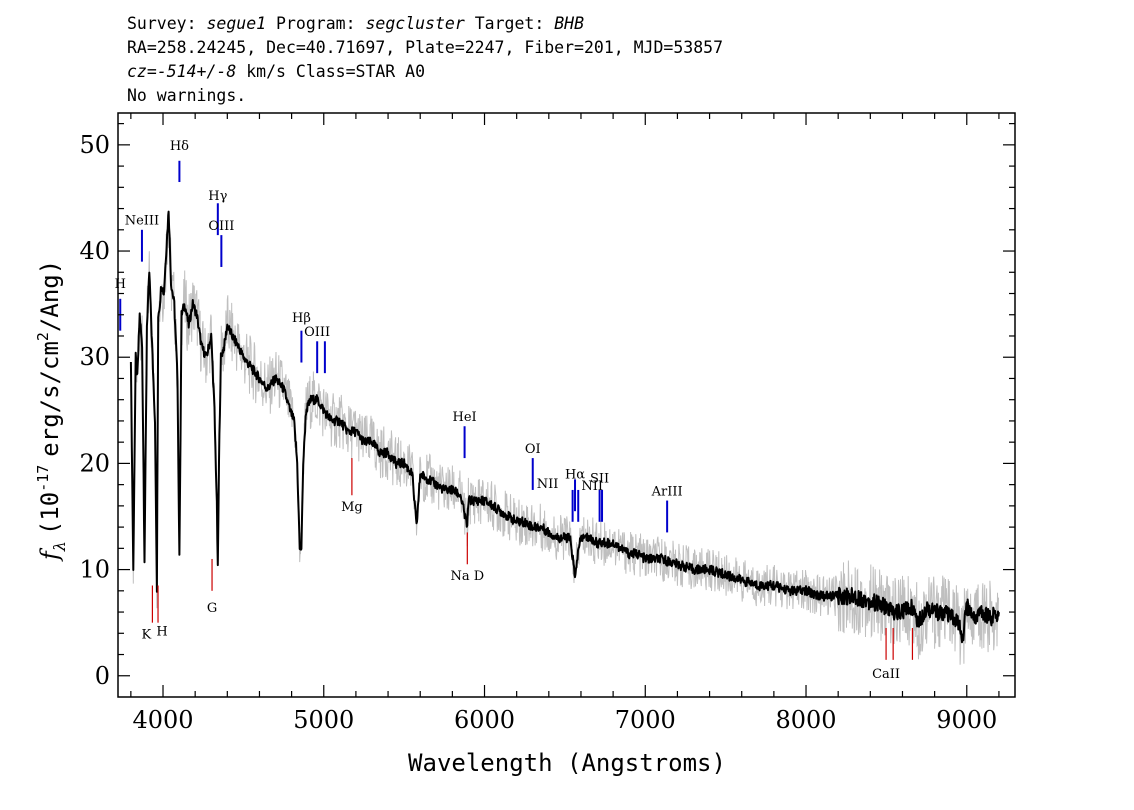  Describe the element at coordinates (147, 635) in the screenshot. I see `spectral-line-label: K` at that location.